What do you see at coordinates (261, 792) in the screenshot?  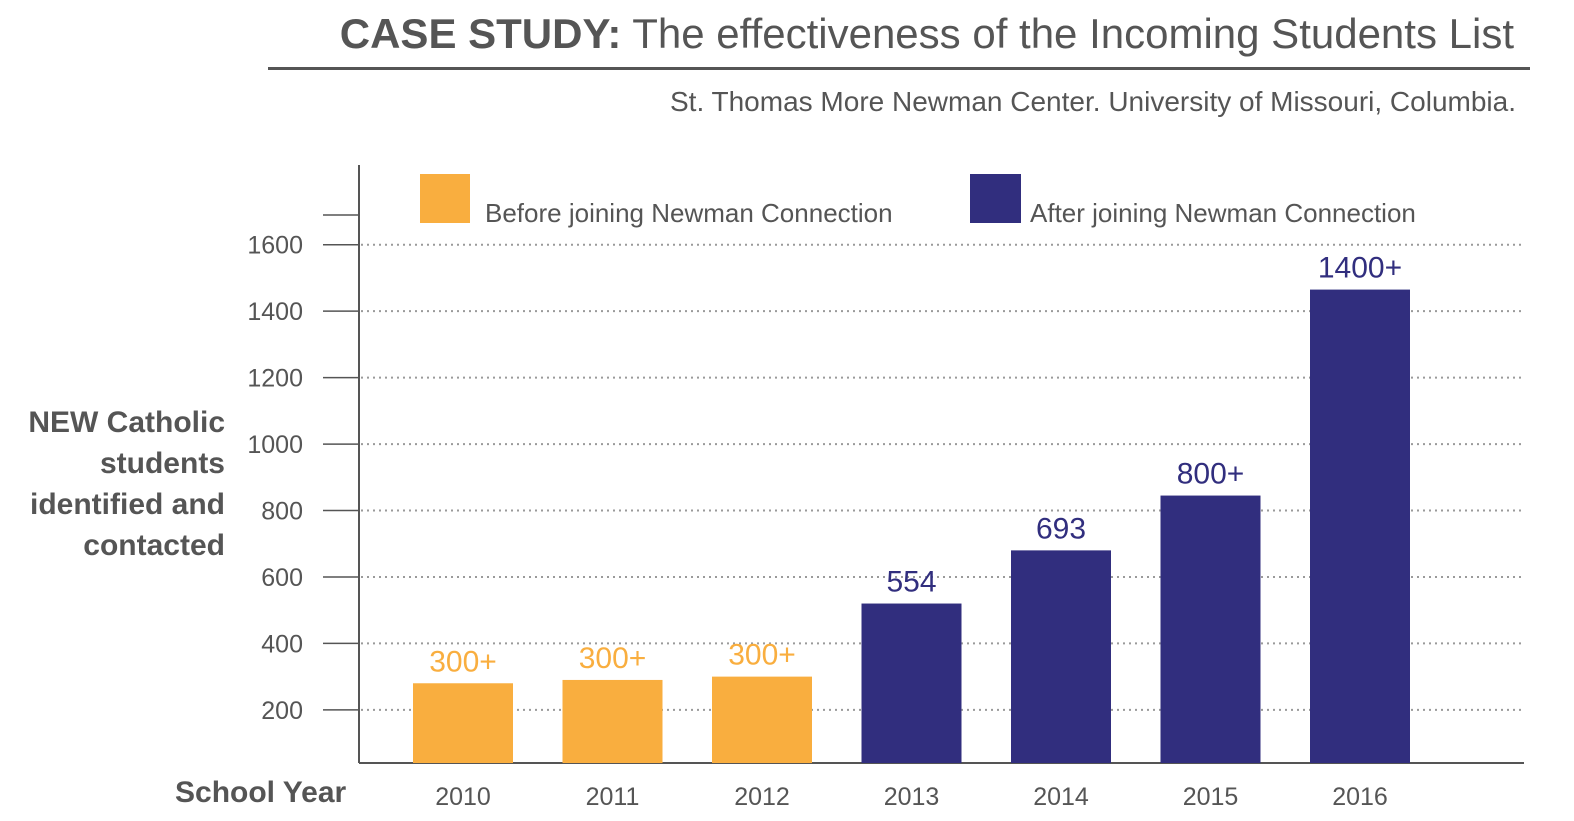 I see `x-axis-label: School Year` at bounding box center [261, 792].